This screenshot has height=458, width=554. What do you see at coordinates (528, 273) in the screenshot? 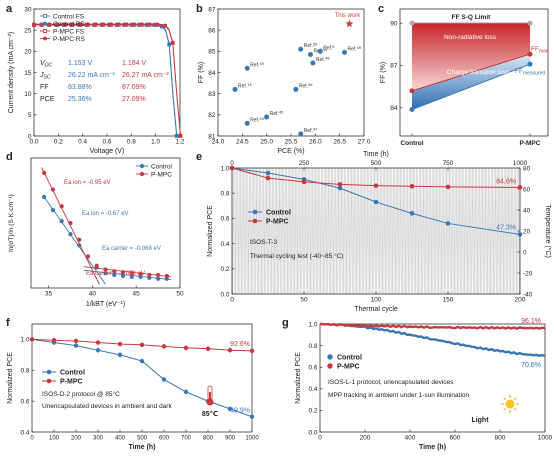
I see `y2-tick-label: -20` at bounding box center [528, 273].